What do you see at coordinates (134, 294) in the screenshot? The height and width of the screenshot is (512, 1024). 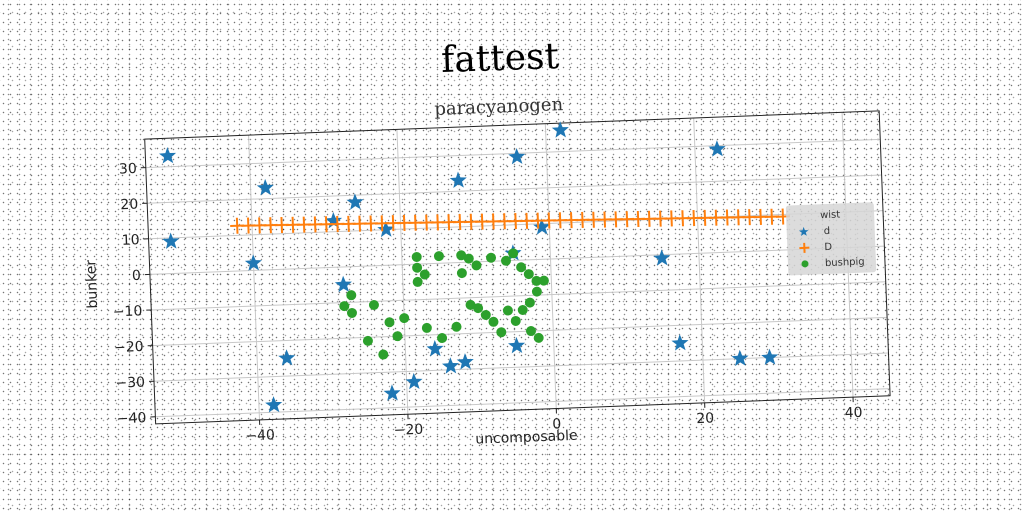 I see `y-ticks: −40 −30 −20 −10 0 10 20 30` at bounding box center [134, 294].